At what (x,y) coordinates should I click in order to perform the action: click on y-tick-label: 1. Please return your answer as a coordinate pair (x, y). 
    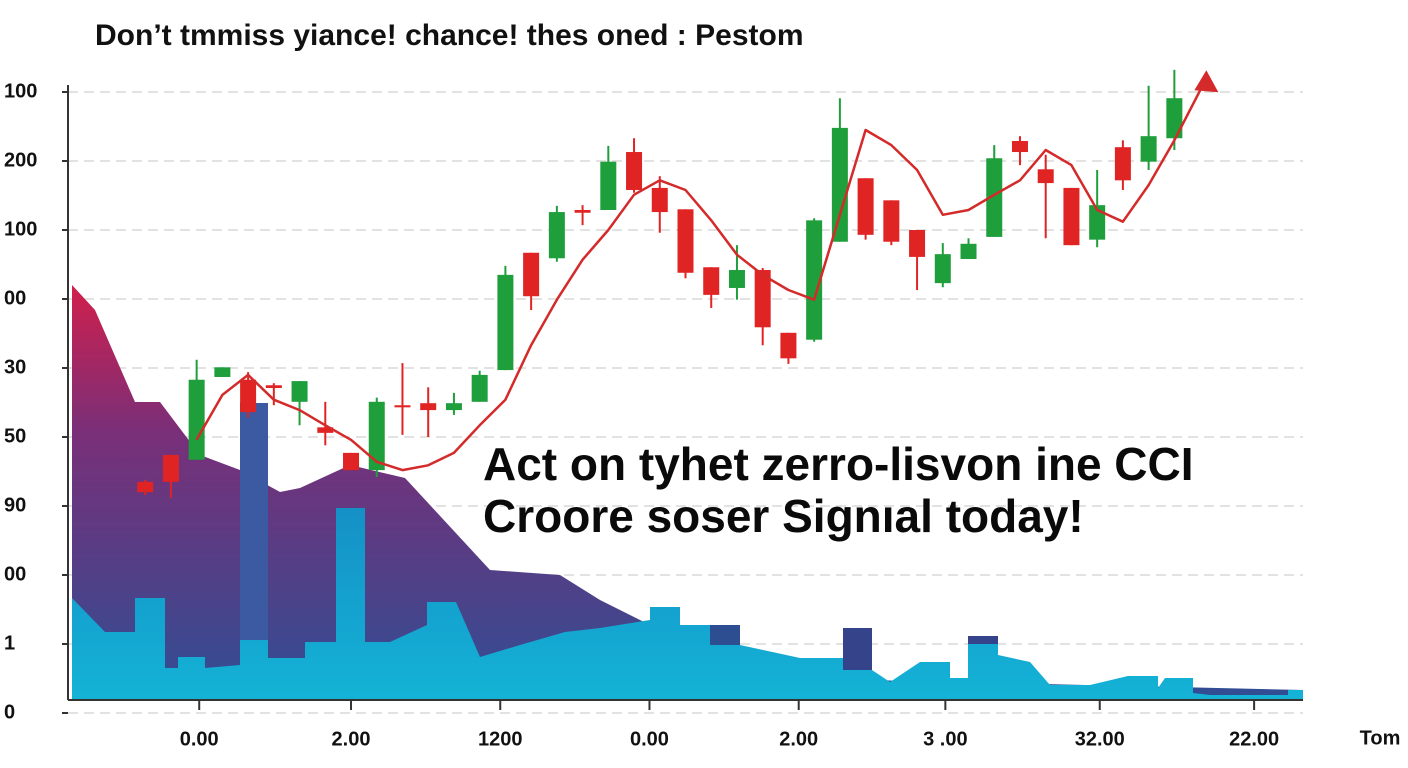
    Looking at the image, I should click on (9, 643).